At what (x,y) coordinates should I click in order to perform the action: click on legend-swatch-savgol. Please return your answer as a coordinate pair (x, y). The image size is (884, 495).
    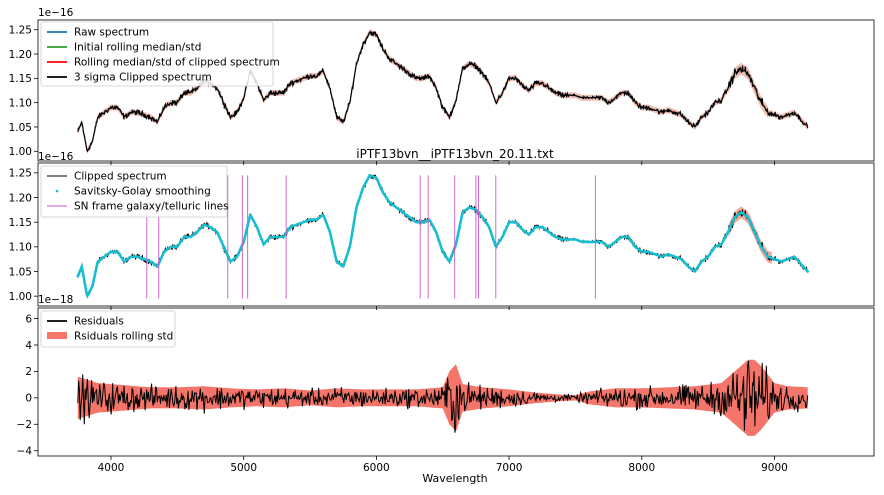
    Looking at the image, I should click on (57, 191).